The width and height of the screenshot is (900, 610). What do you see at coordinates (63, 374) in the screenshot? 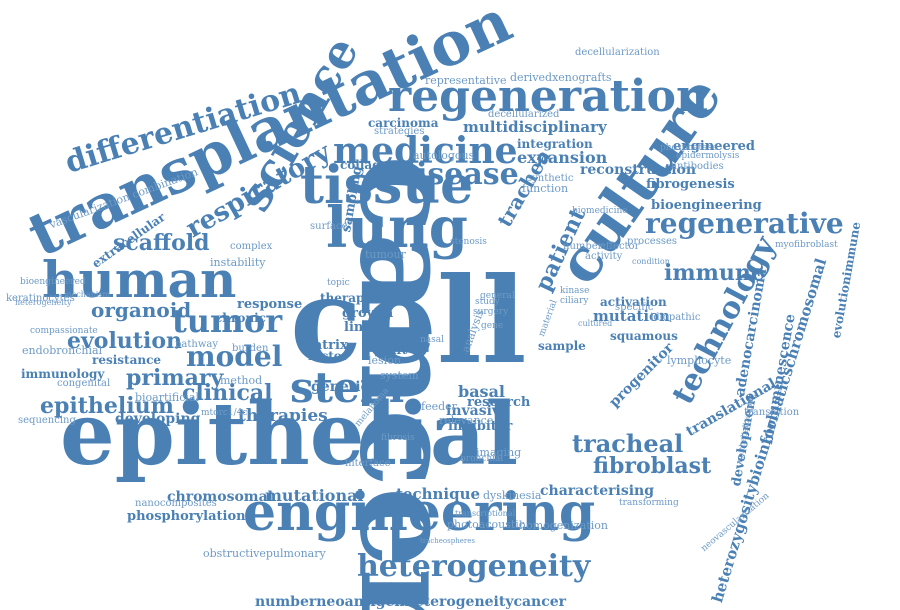
I see `word-immunology-68: immunology` at bounding box center [63, 374].